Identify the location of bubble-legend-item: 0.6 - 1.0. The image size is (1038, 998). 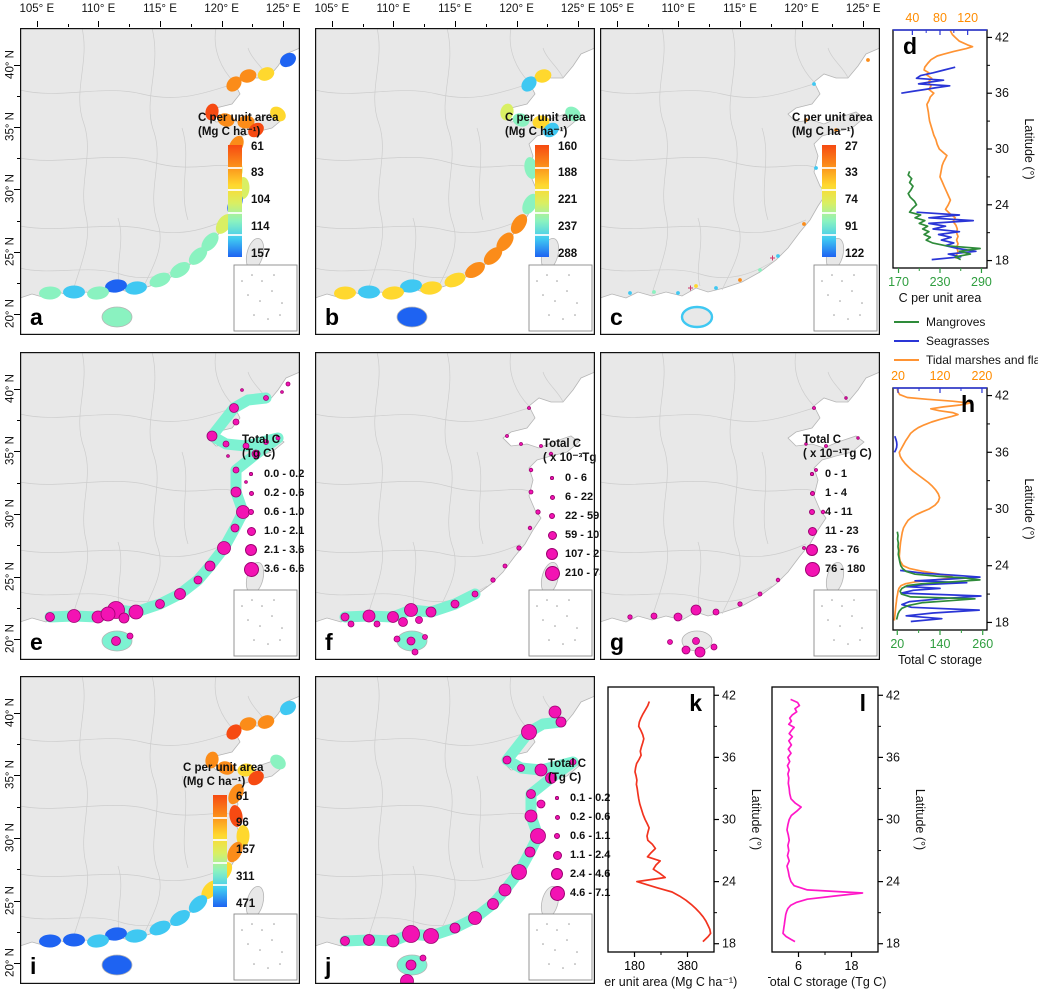
(273, 512).